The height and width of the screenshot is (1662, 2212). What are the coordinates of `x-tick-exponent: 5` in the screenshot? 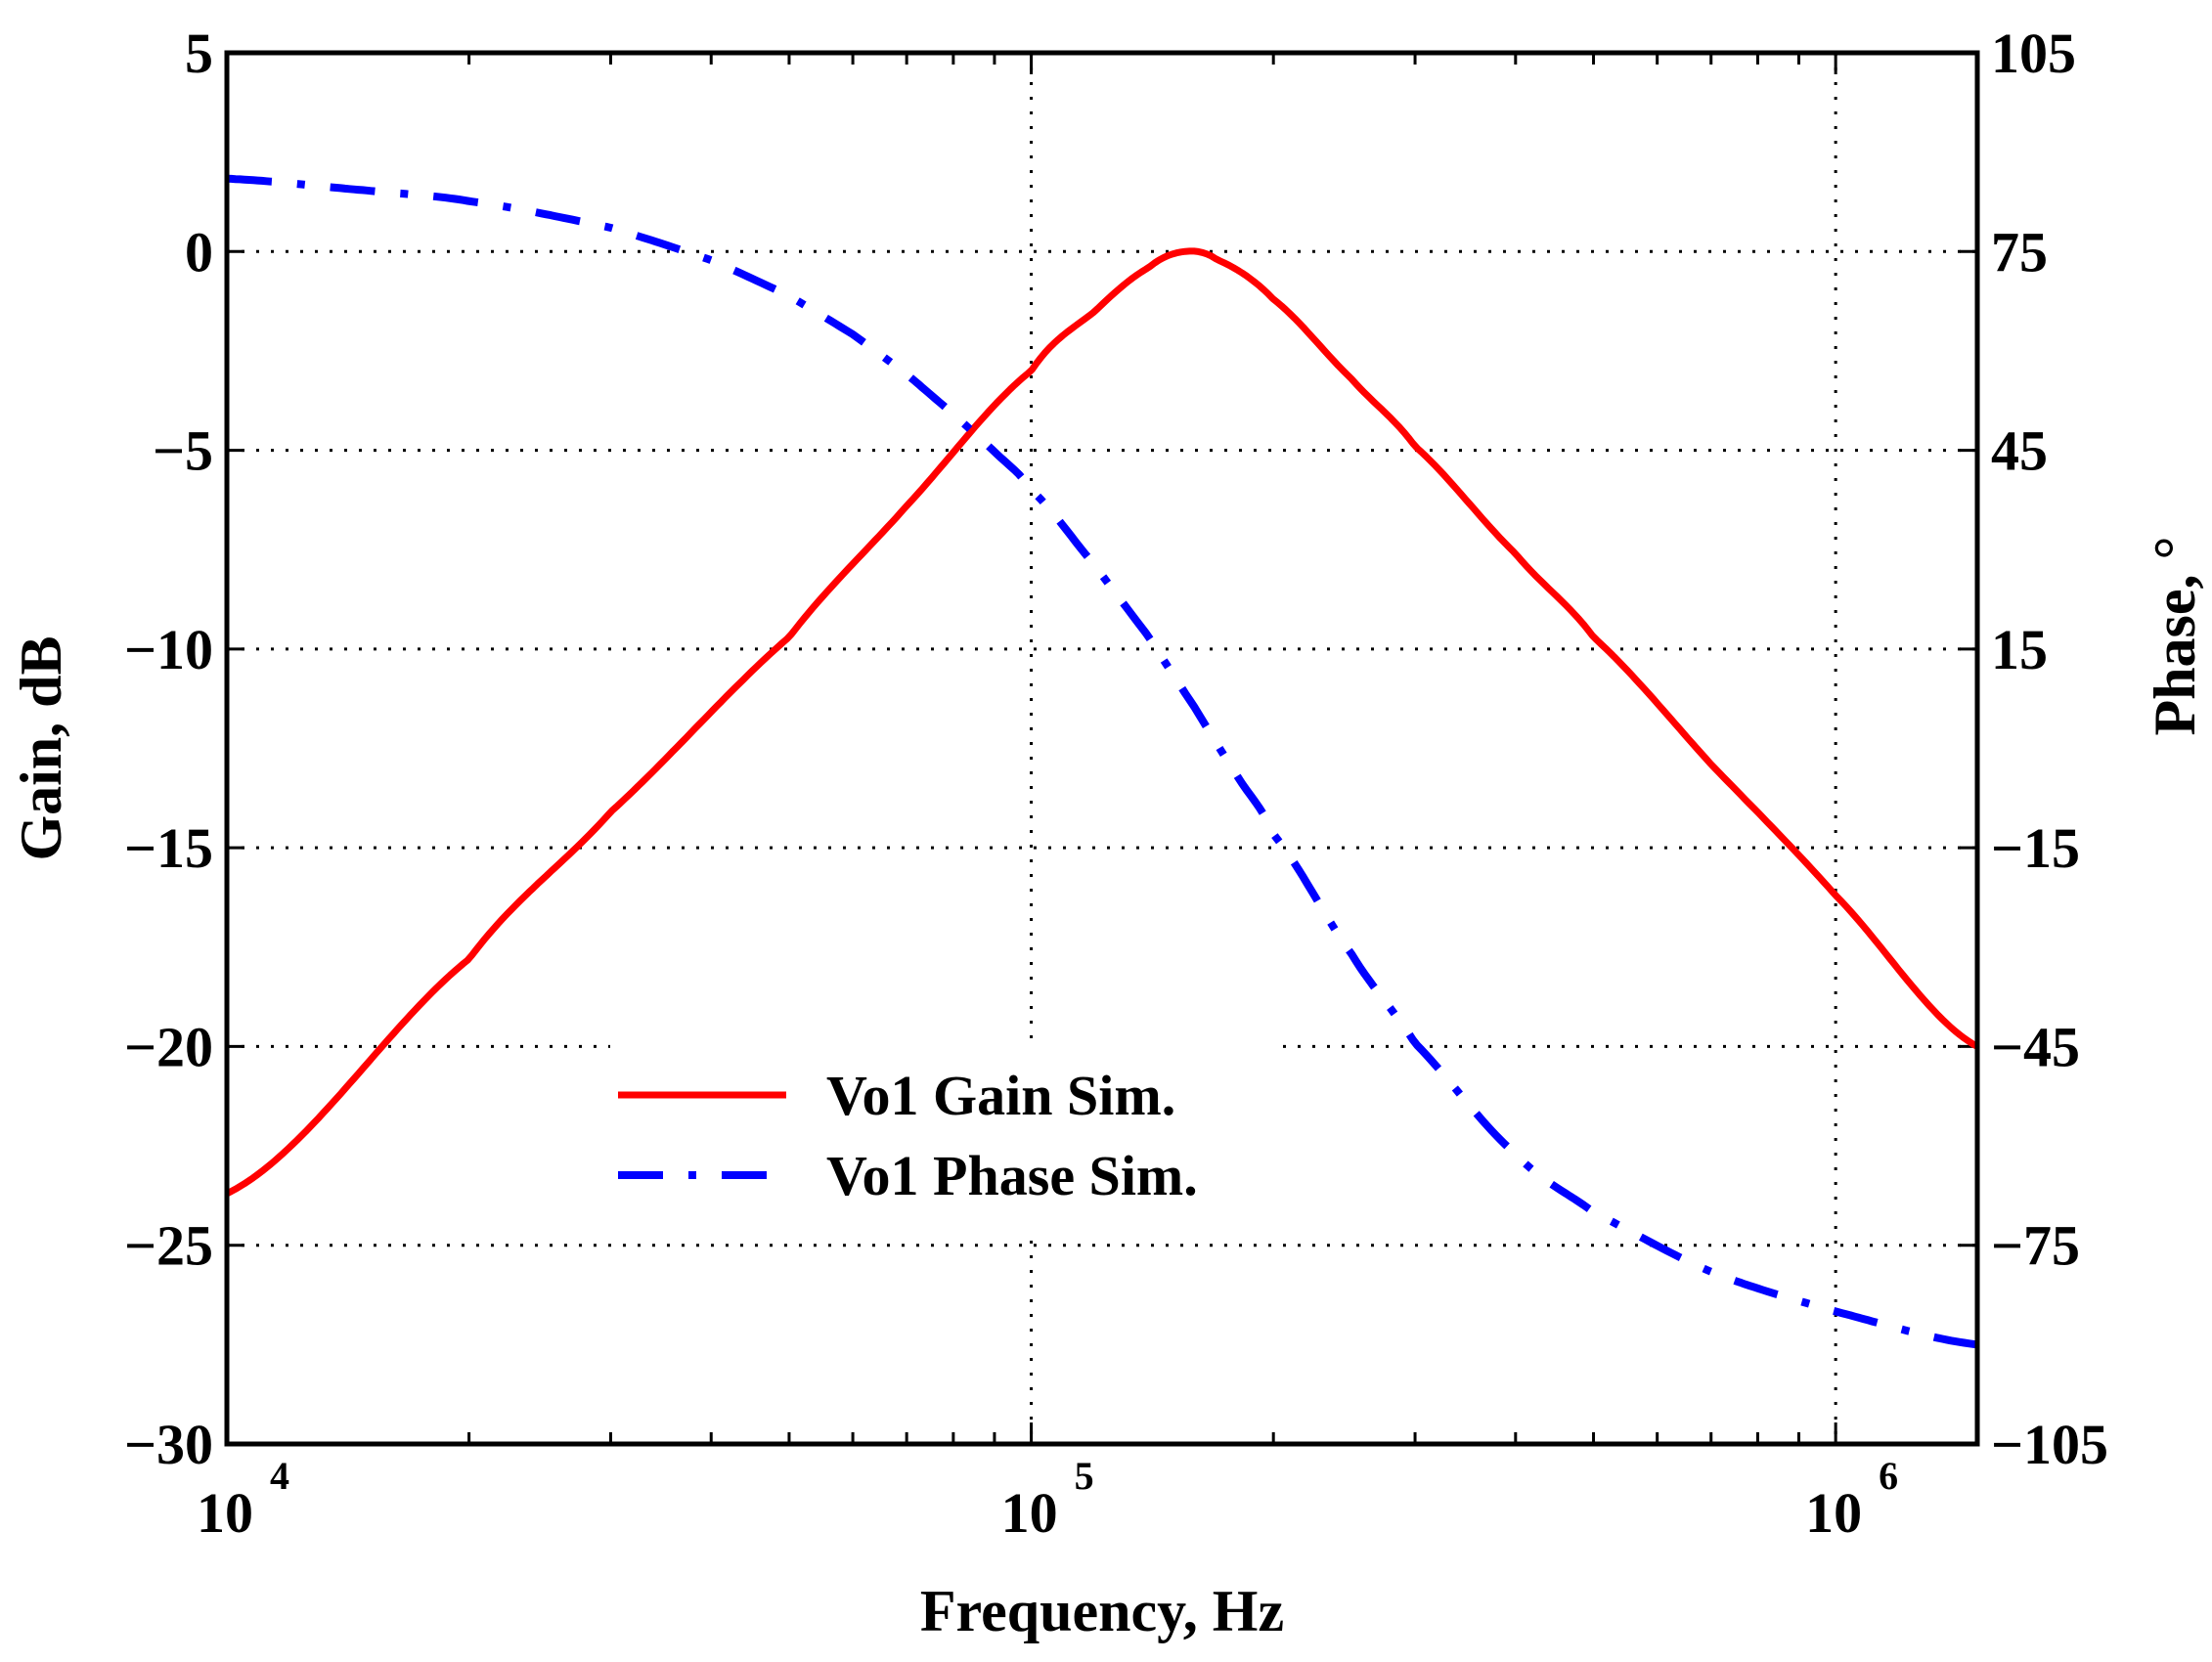 It's located at (1084, 1476).